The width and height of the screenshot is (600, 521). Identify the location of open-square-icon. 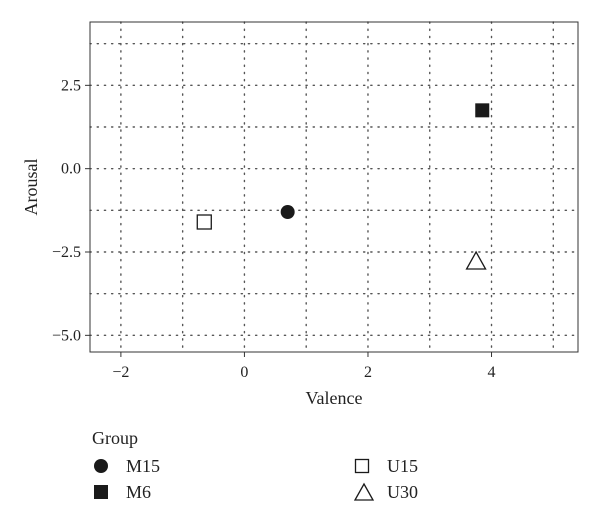
(362, 466).